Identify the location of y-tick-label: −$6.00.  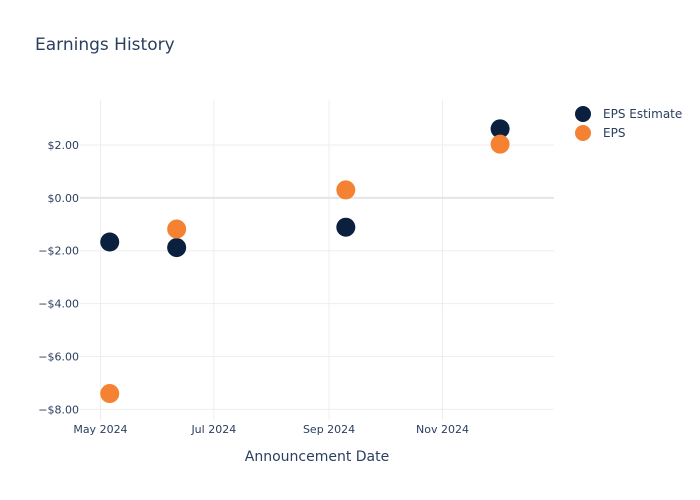
(58, 357).